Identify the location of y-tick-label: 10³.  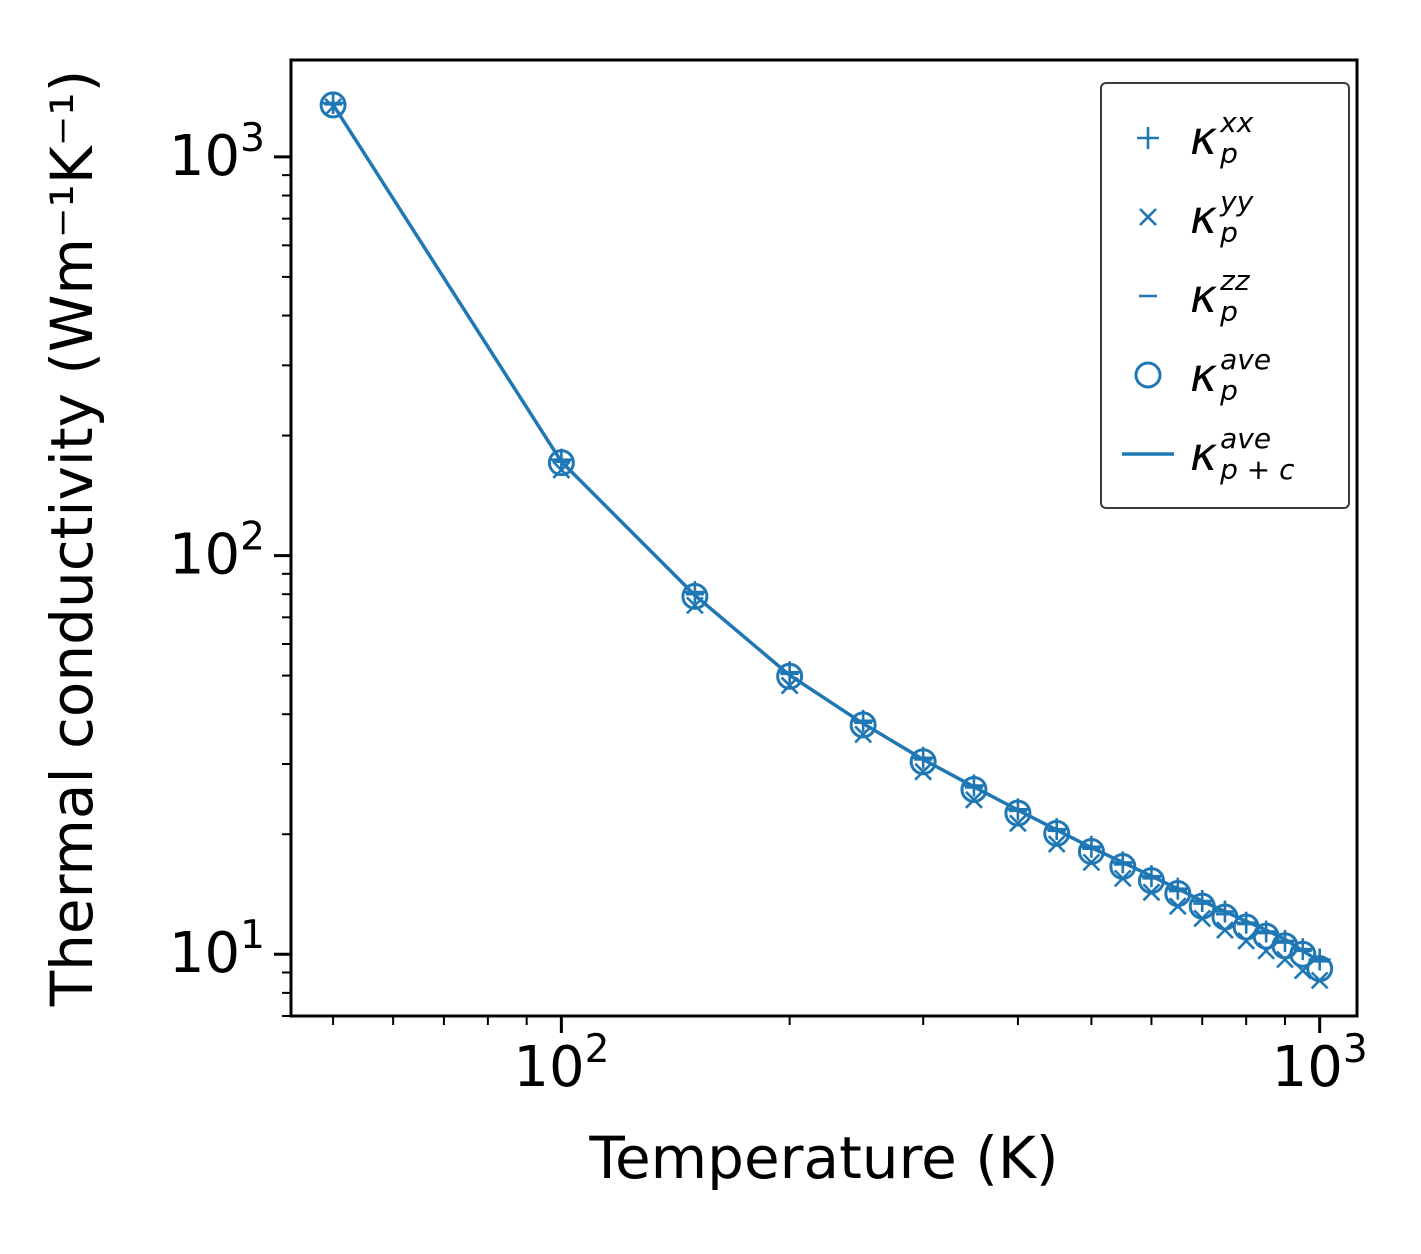
(217, 152).